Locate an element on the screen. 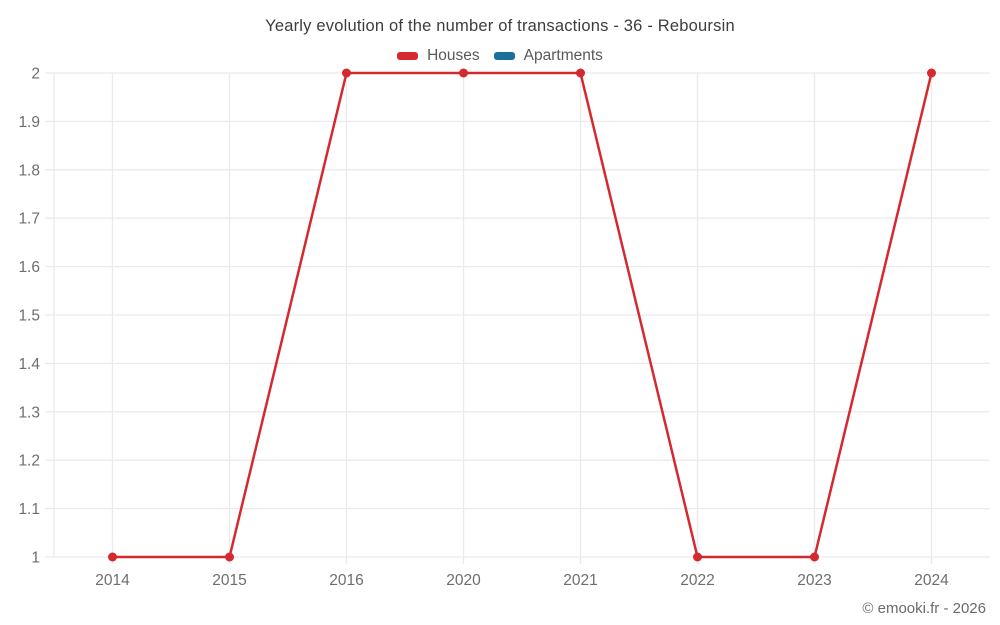 The height and width of the screenshot is (625, 1000). x-tick-label: 2023 is located at coordinates (814, 580).